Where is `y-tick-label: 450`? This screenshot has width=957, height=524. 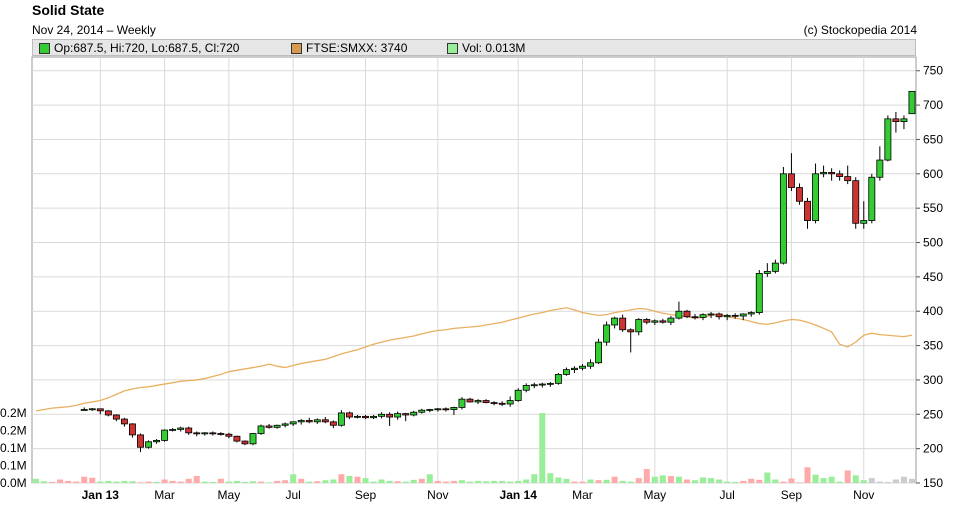 y-tick-label: 450 is located at coordinates (933, 277).